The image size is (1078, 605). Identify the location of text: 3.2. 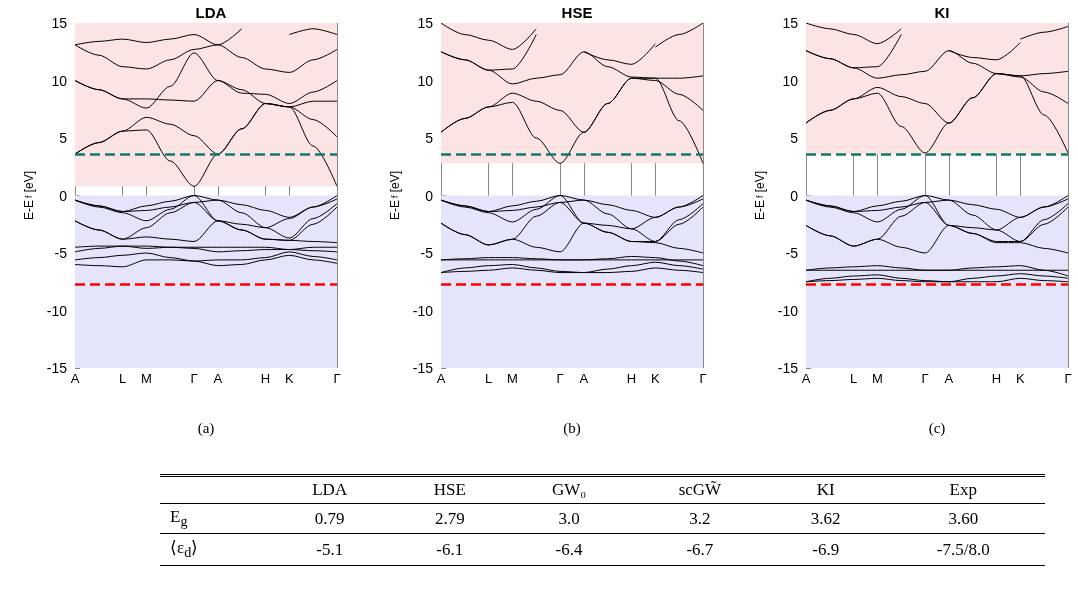
(700, 518).